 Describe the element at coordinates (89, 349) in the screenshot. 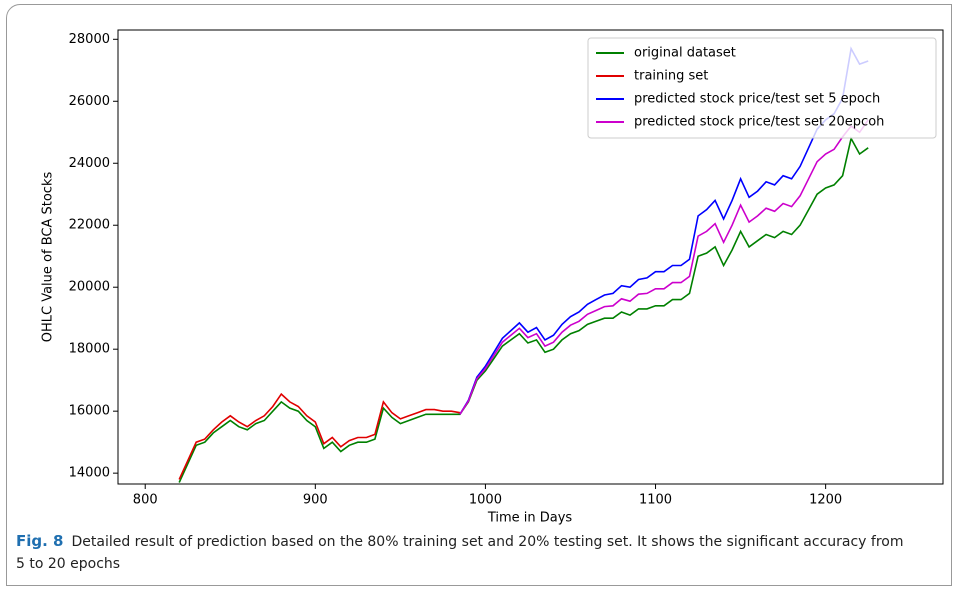

I see `y-tick-label: 18000` at that location.